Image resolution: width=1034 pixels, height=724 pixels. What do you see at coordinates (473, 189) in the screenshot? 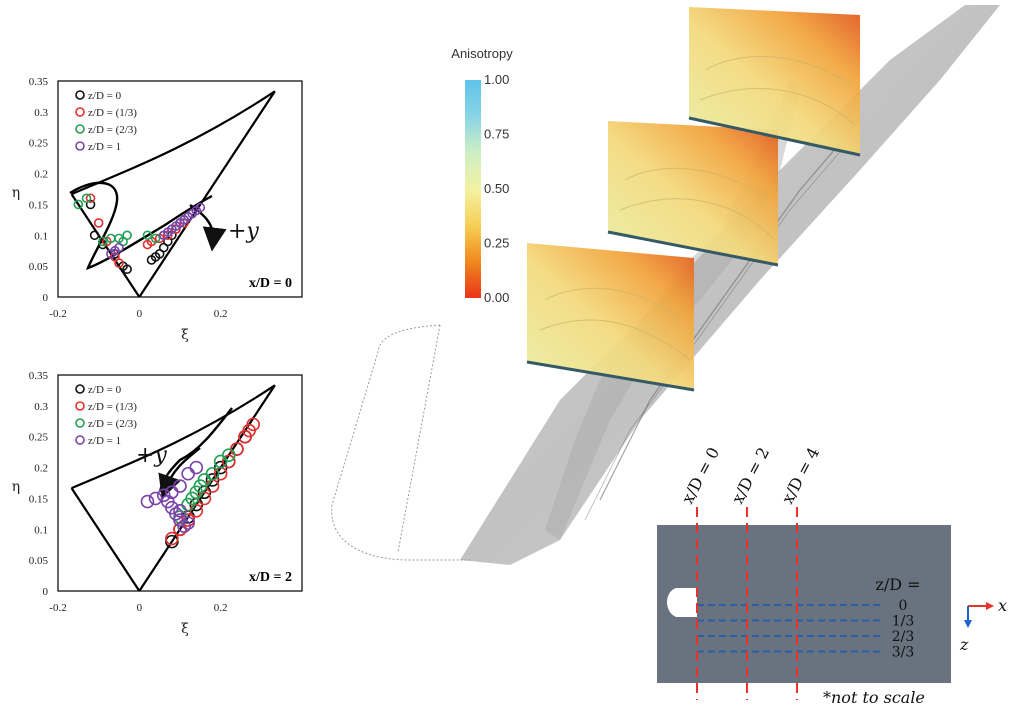
I see `colorbar-gradient` at bounding box center [473, 189].